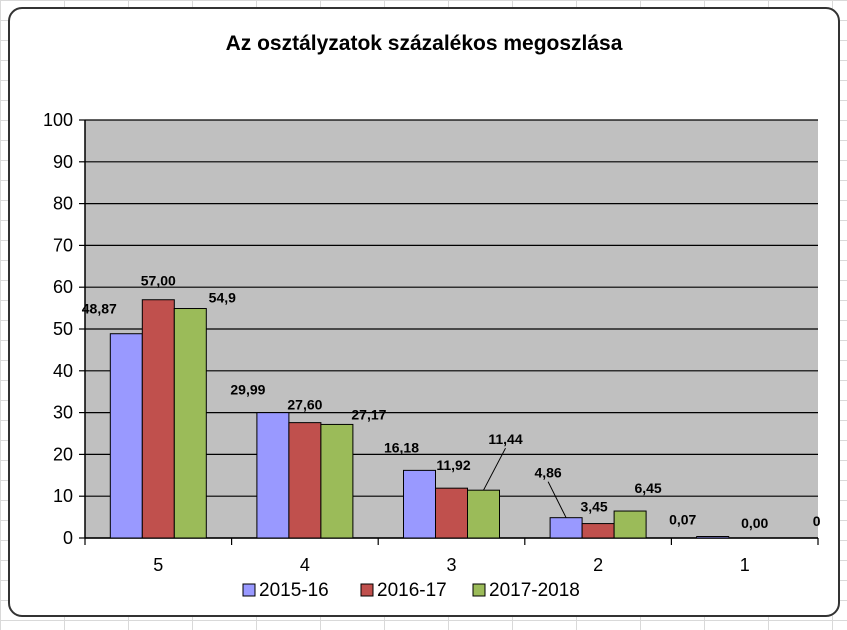 The width and height of the screenshot is (847, 630). What do you see at coordinates (817, 521) in the screenshot?
I see `data-label: 0` at bounding box center [817, 521].